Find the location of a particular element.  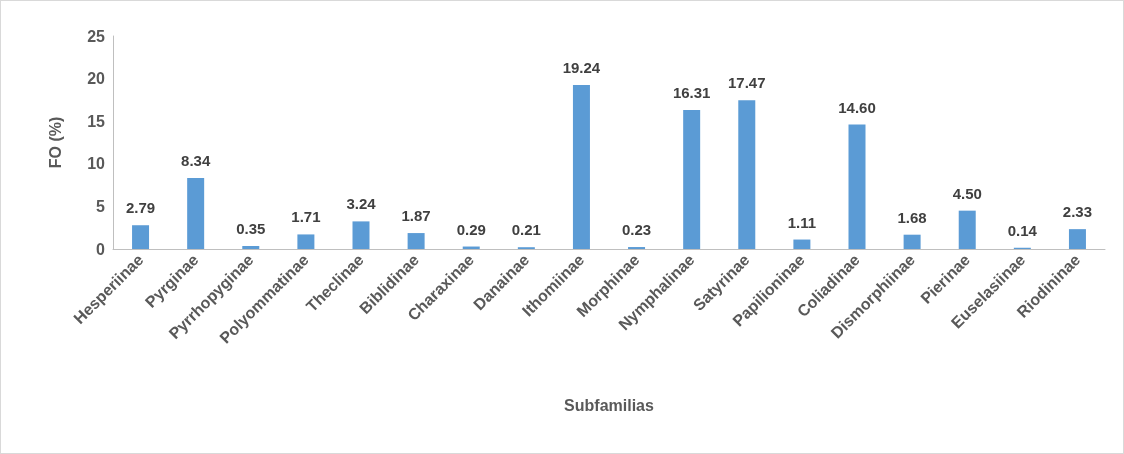

data-label: 19.24 is located at coordinates (581, 68).